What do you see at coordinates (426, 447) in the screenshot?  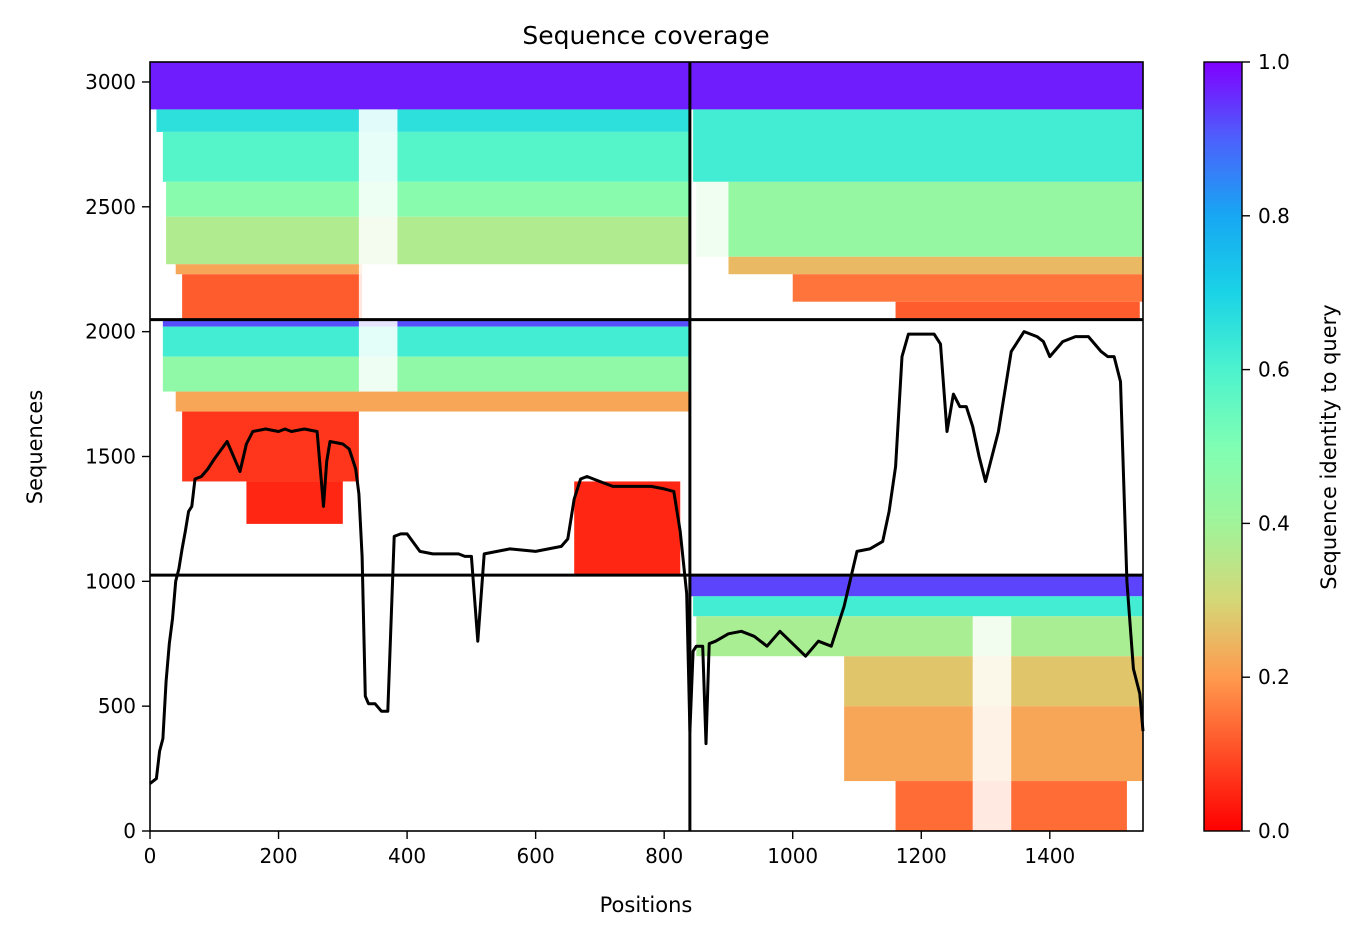 I see `heatmap-block-chain1-chain2` at bounding box center [426, 447].